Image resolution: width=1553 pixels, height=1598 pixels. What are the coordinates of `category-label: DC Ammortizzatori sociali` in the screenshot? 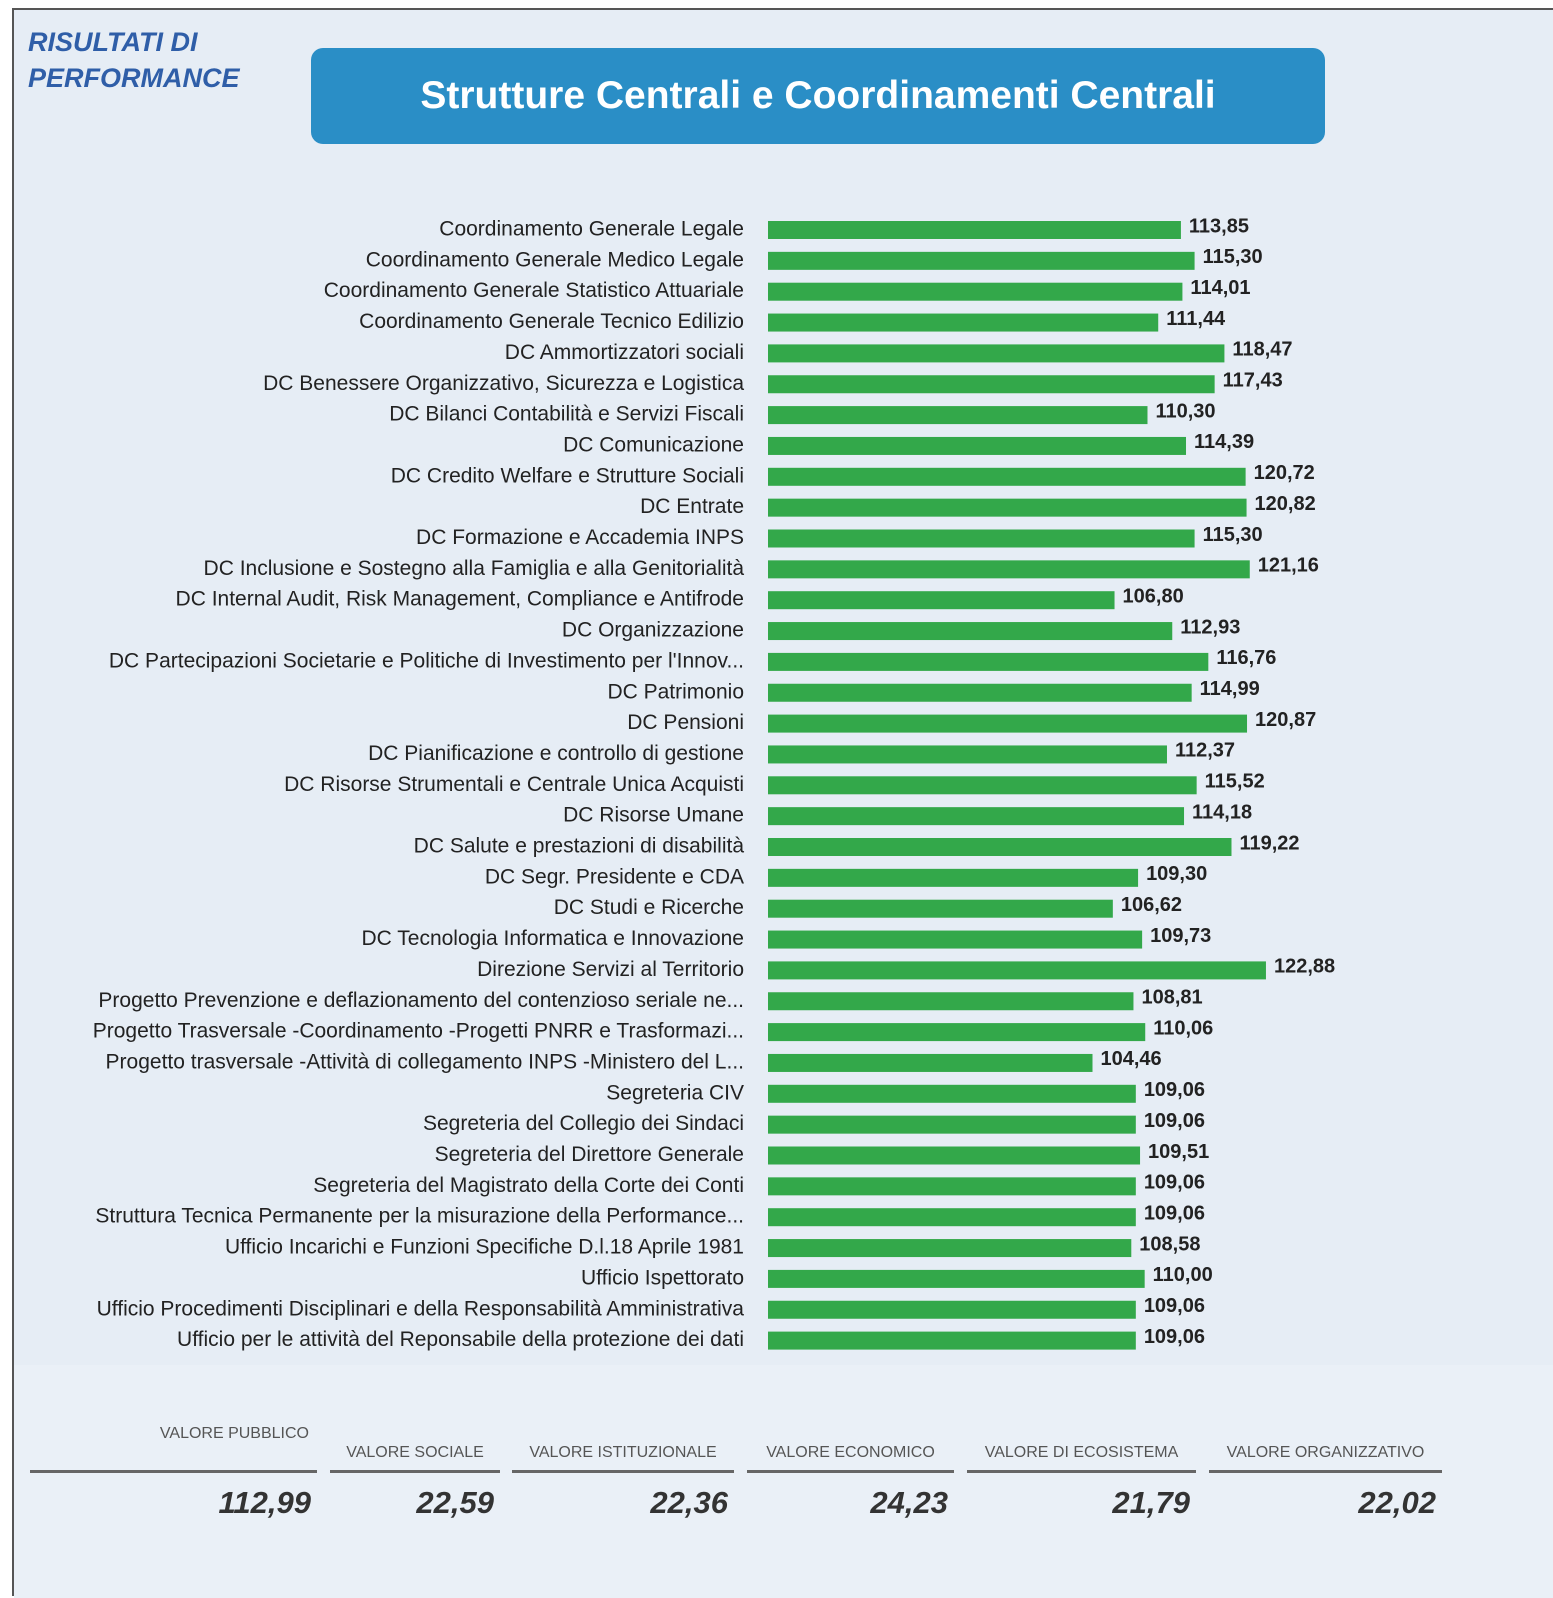 It's located at (624, 352).